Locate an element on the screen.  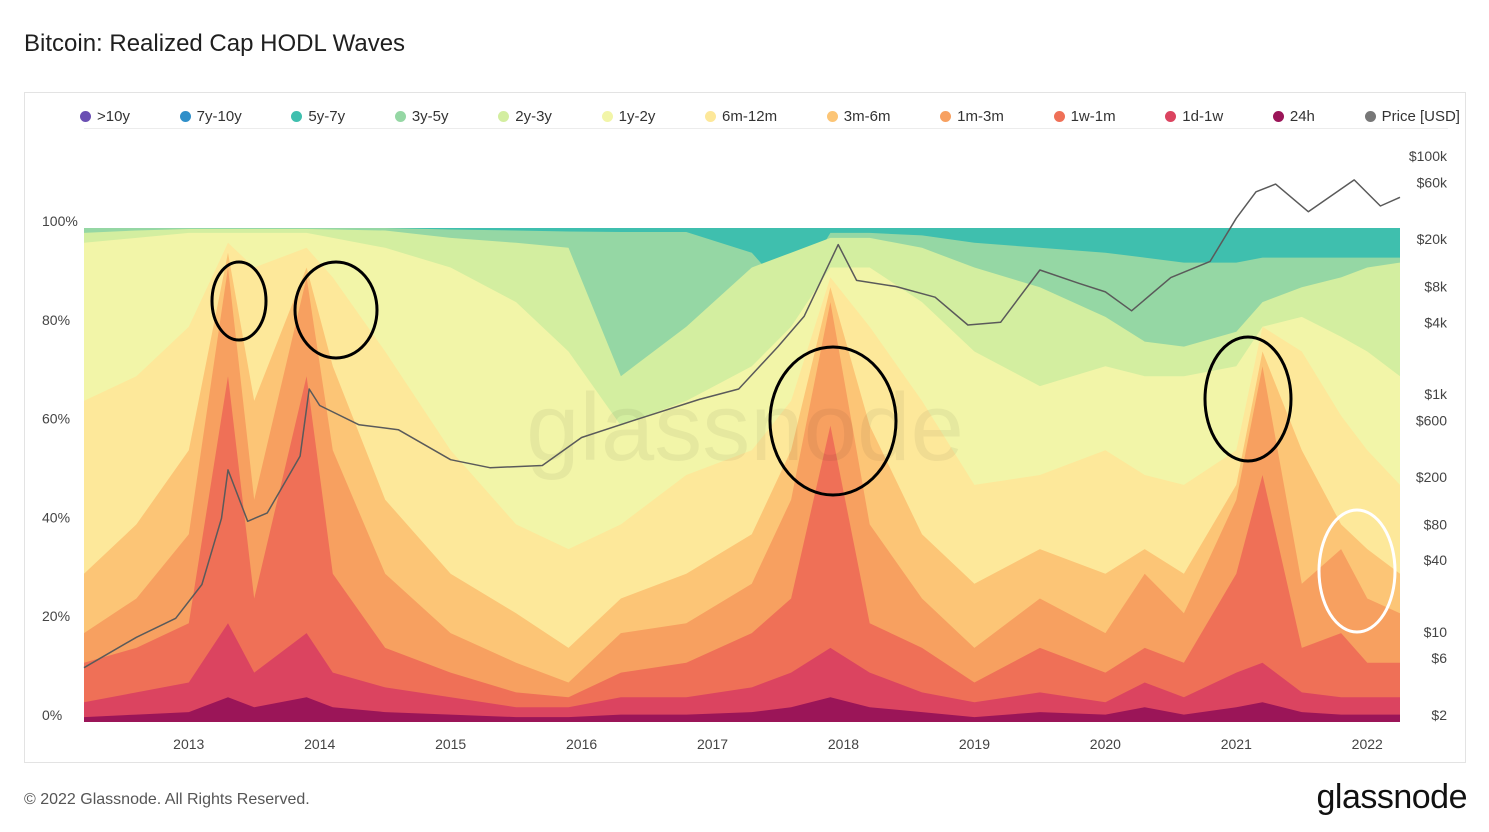
y-left-tick-label: 40% is located at coordinates (56, 517).